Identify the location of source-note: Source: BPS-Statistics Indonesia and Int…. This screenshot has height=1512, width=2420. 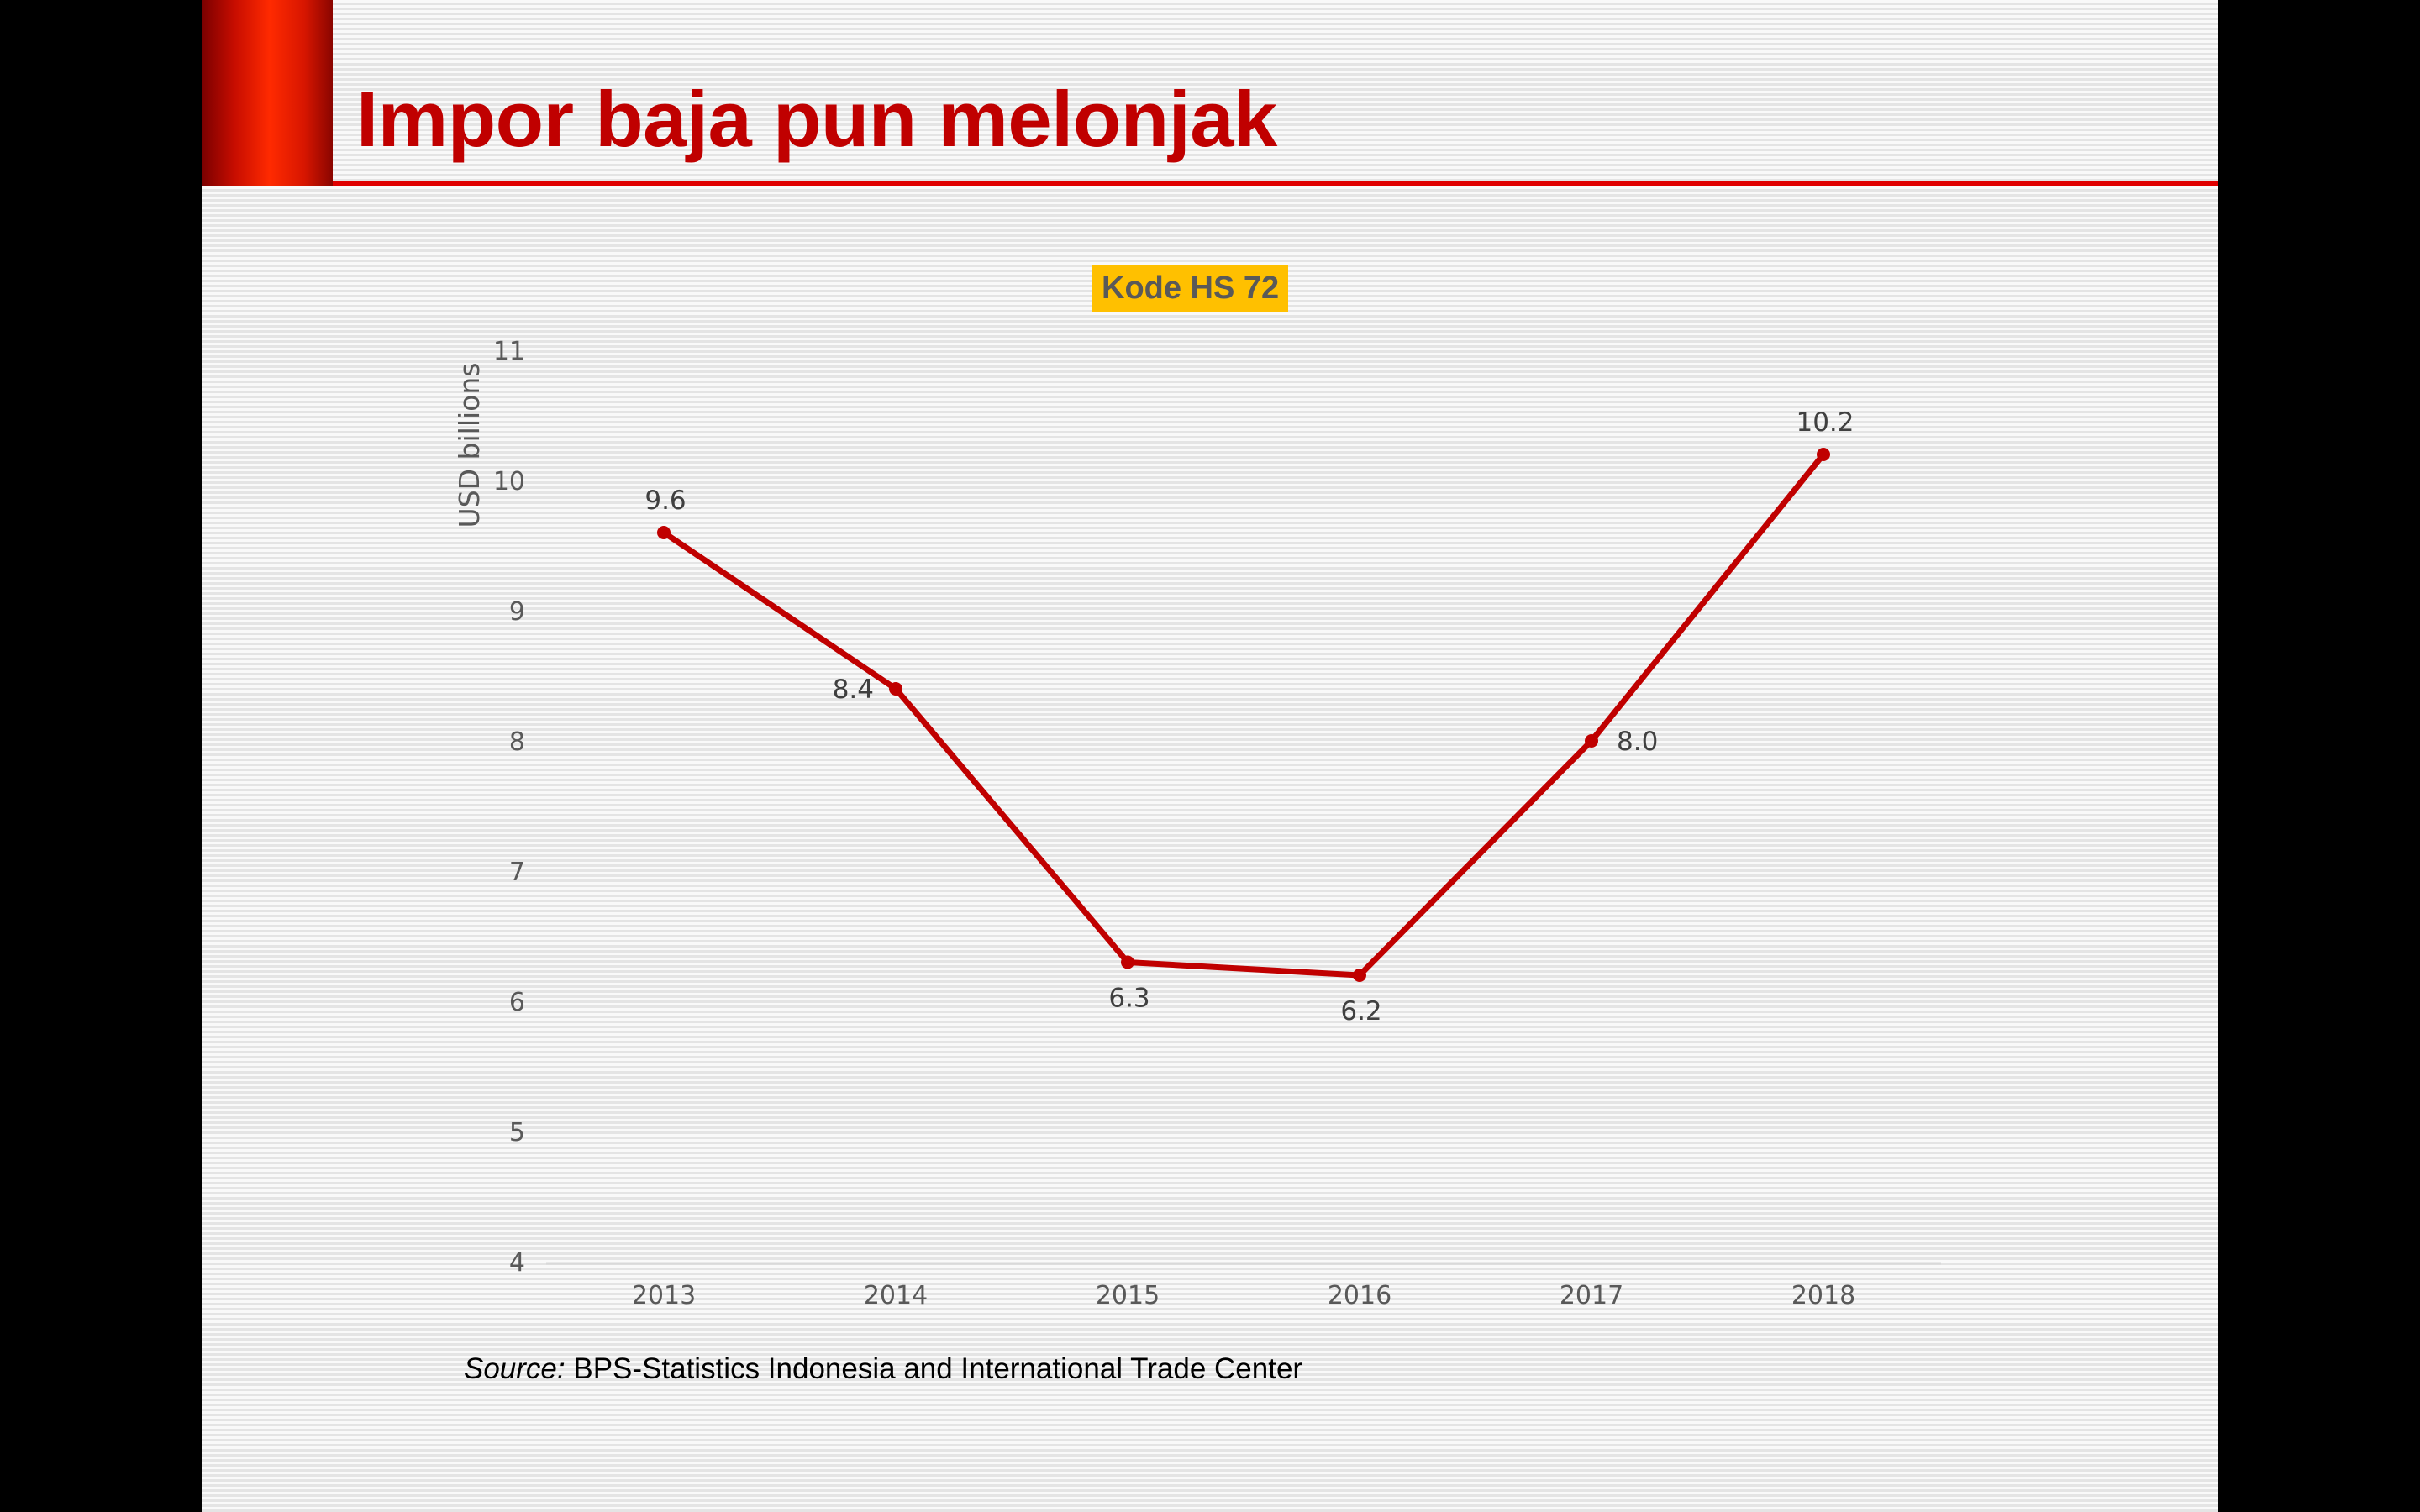
(883, 1369).